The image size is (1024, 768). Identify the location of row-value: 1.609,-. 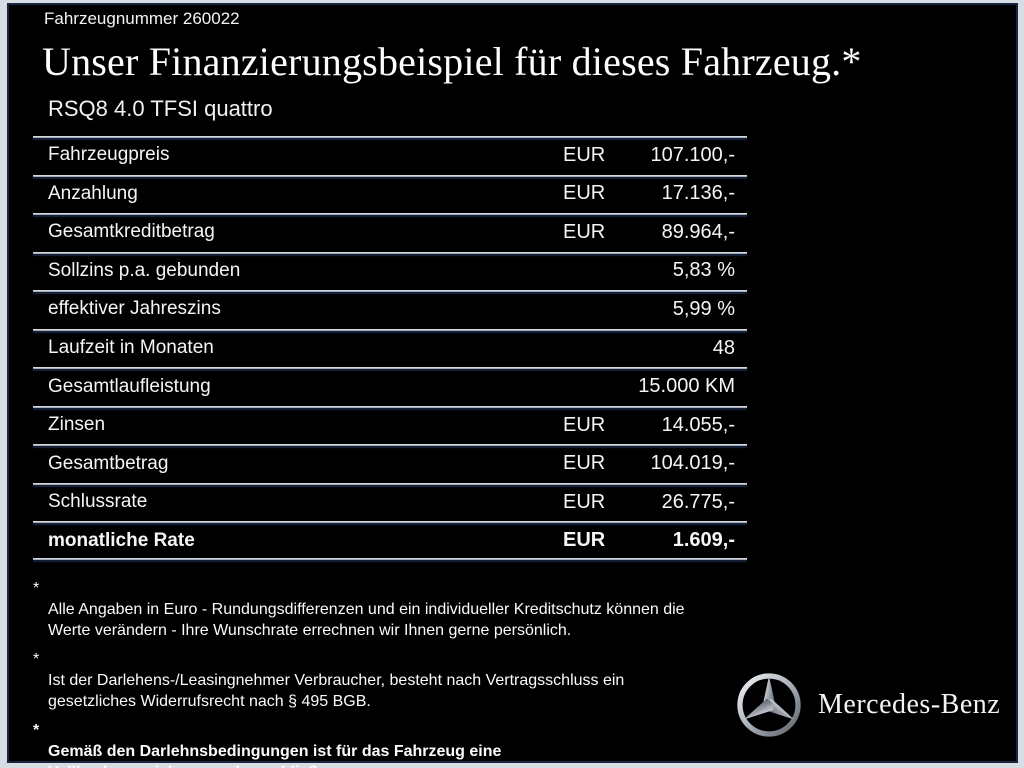
(703, 540).